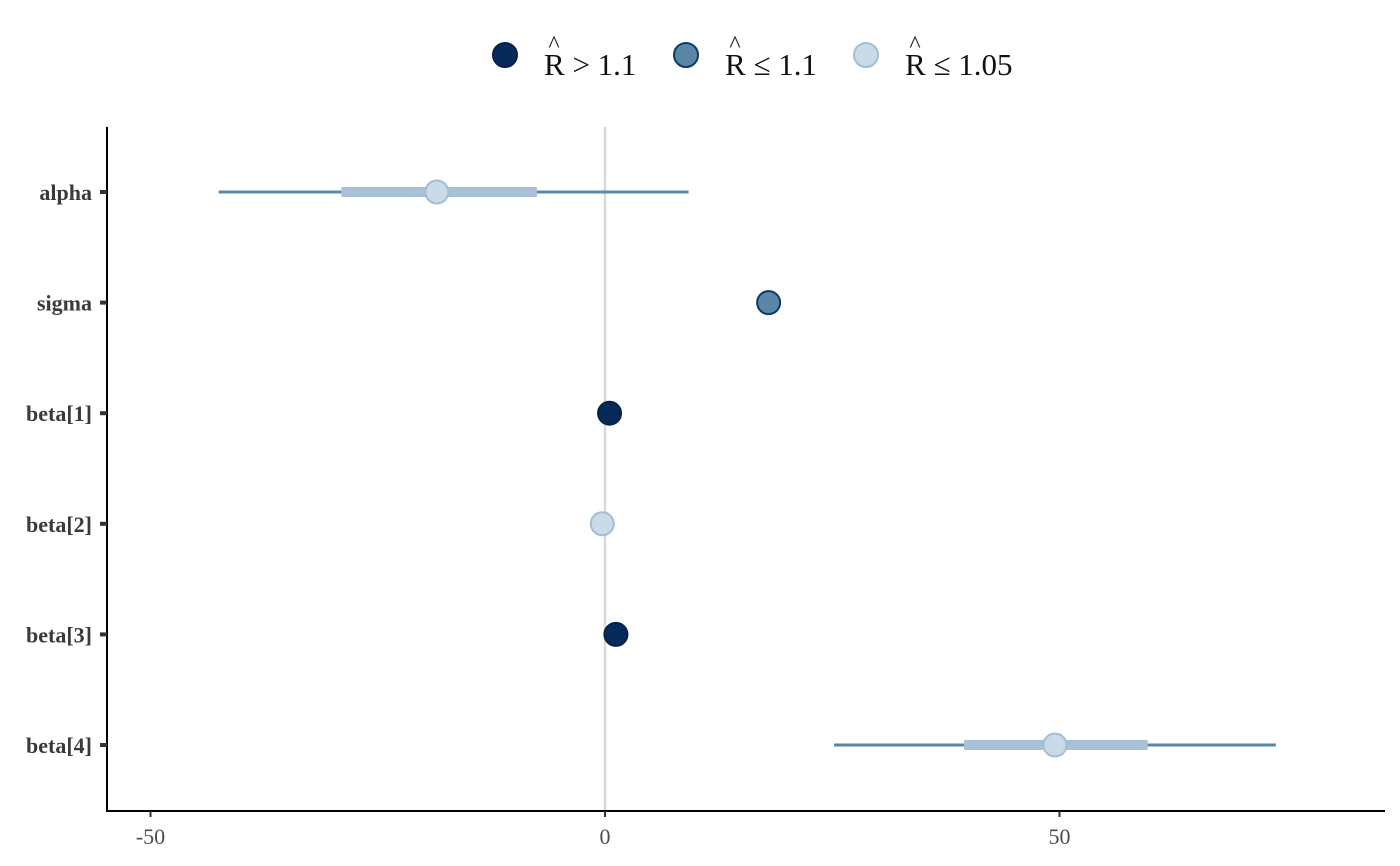  I want to click on legend-item-high: ^R > 1.1, so click(564, 57).